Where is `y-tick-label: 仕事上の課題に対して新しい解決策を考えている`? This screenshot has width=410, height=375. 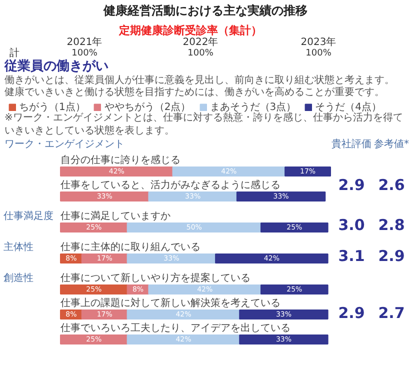
y-tick-label: 仕事上の課題に対して新しい解決策を考えている is located at coordinates (170, 303).